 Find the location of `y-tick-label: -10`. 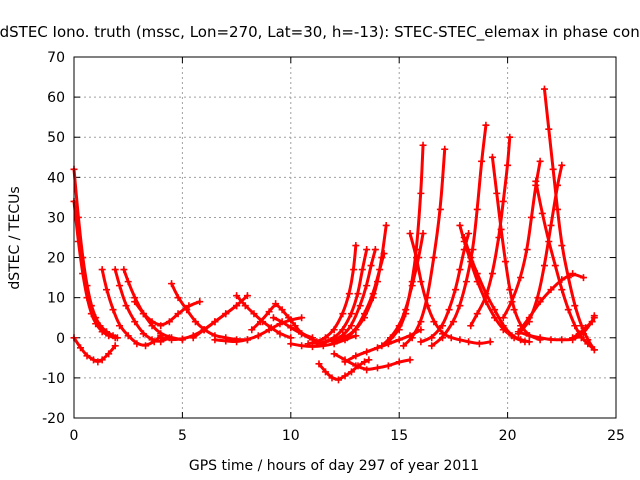

y-tick-label: -10 is located at coordinates (53, 379).